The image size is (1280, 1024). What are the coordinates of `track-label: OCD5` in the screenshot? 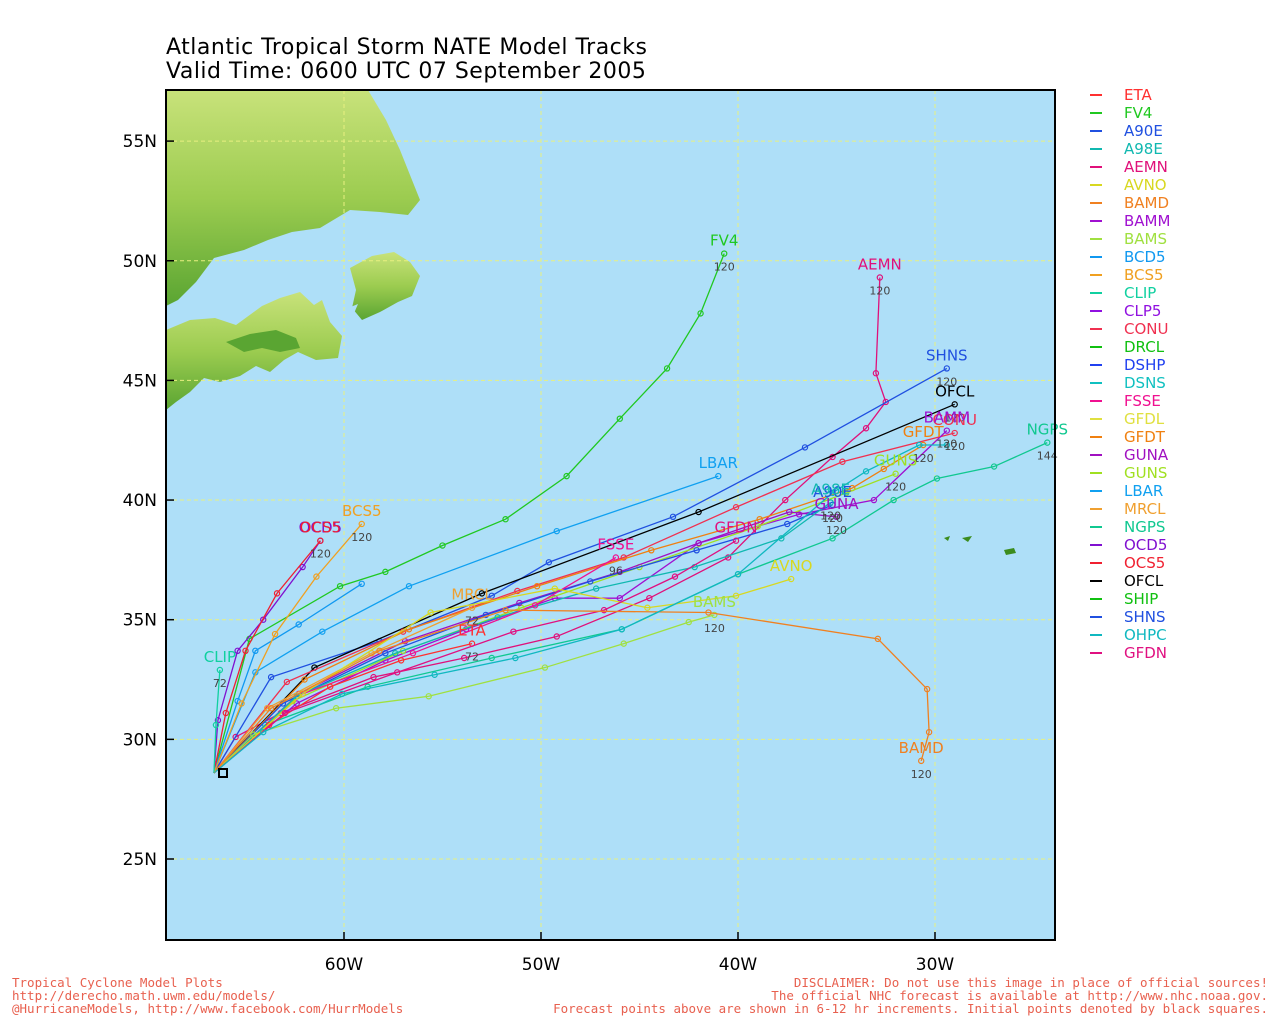 It's located at (320, 528).